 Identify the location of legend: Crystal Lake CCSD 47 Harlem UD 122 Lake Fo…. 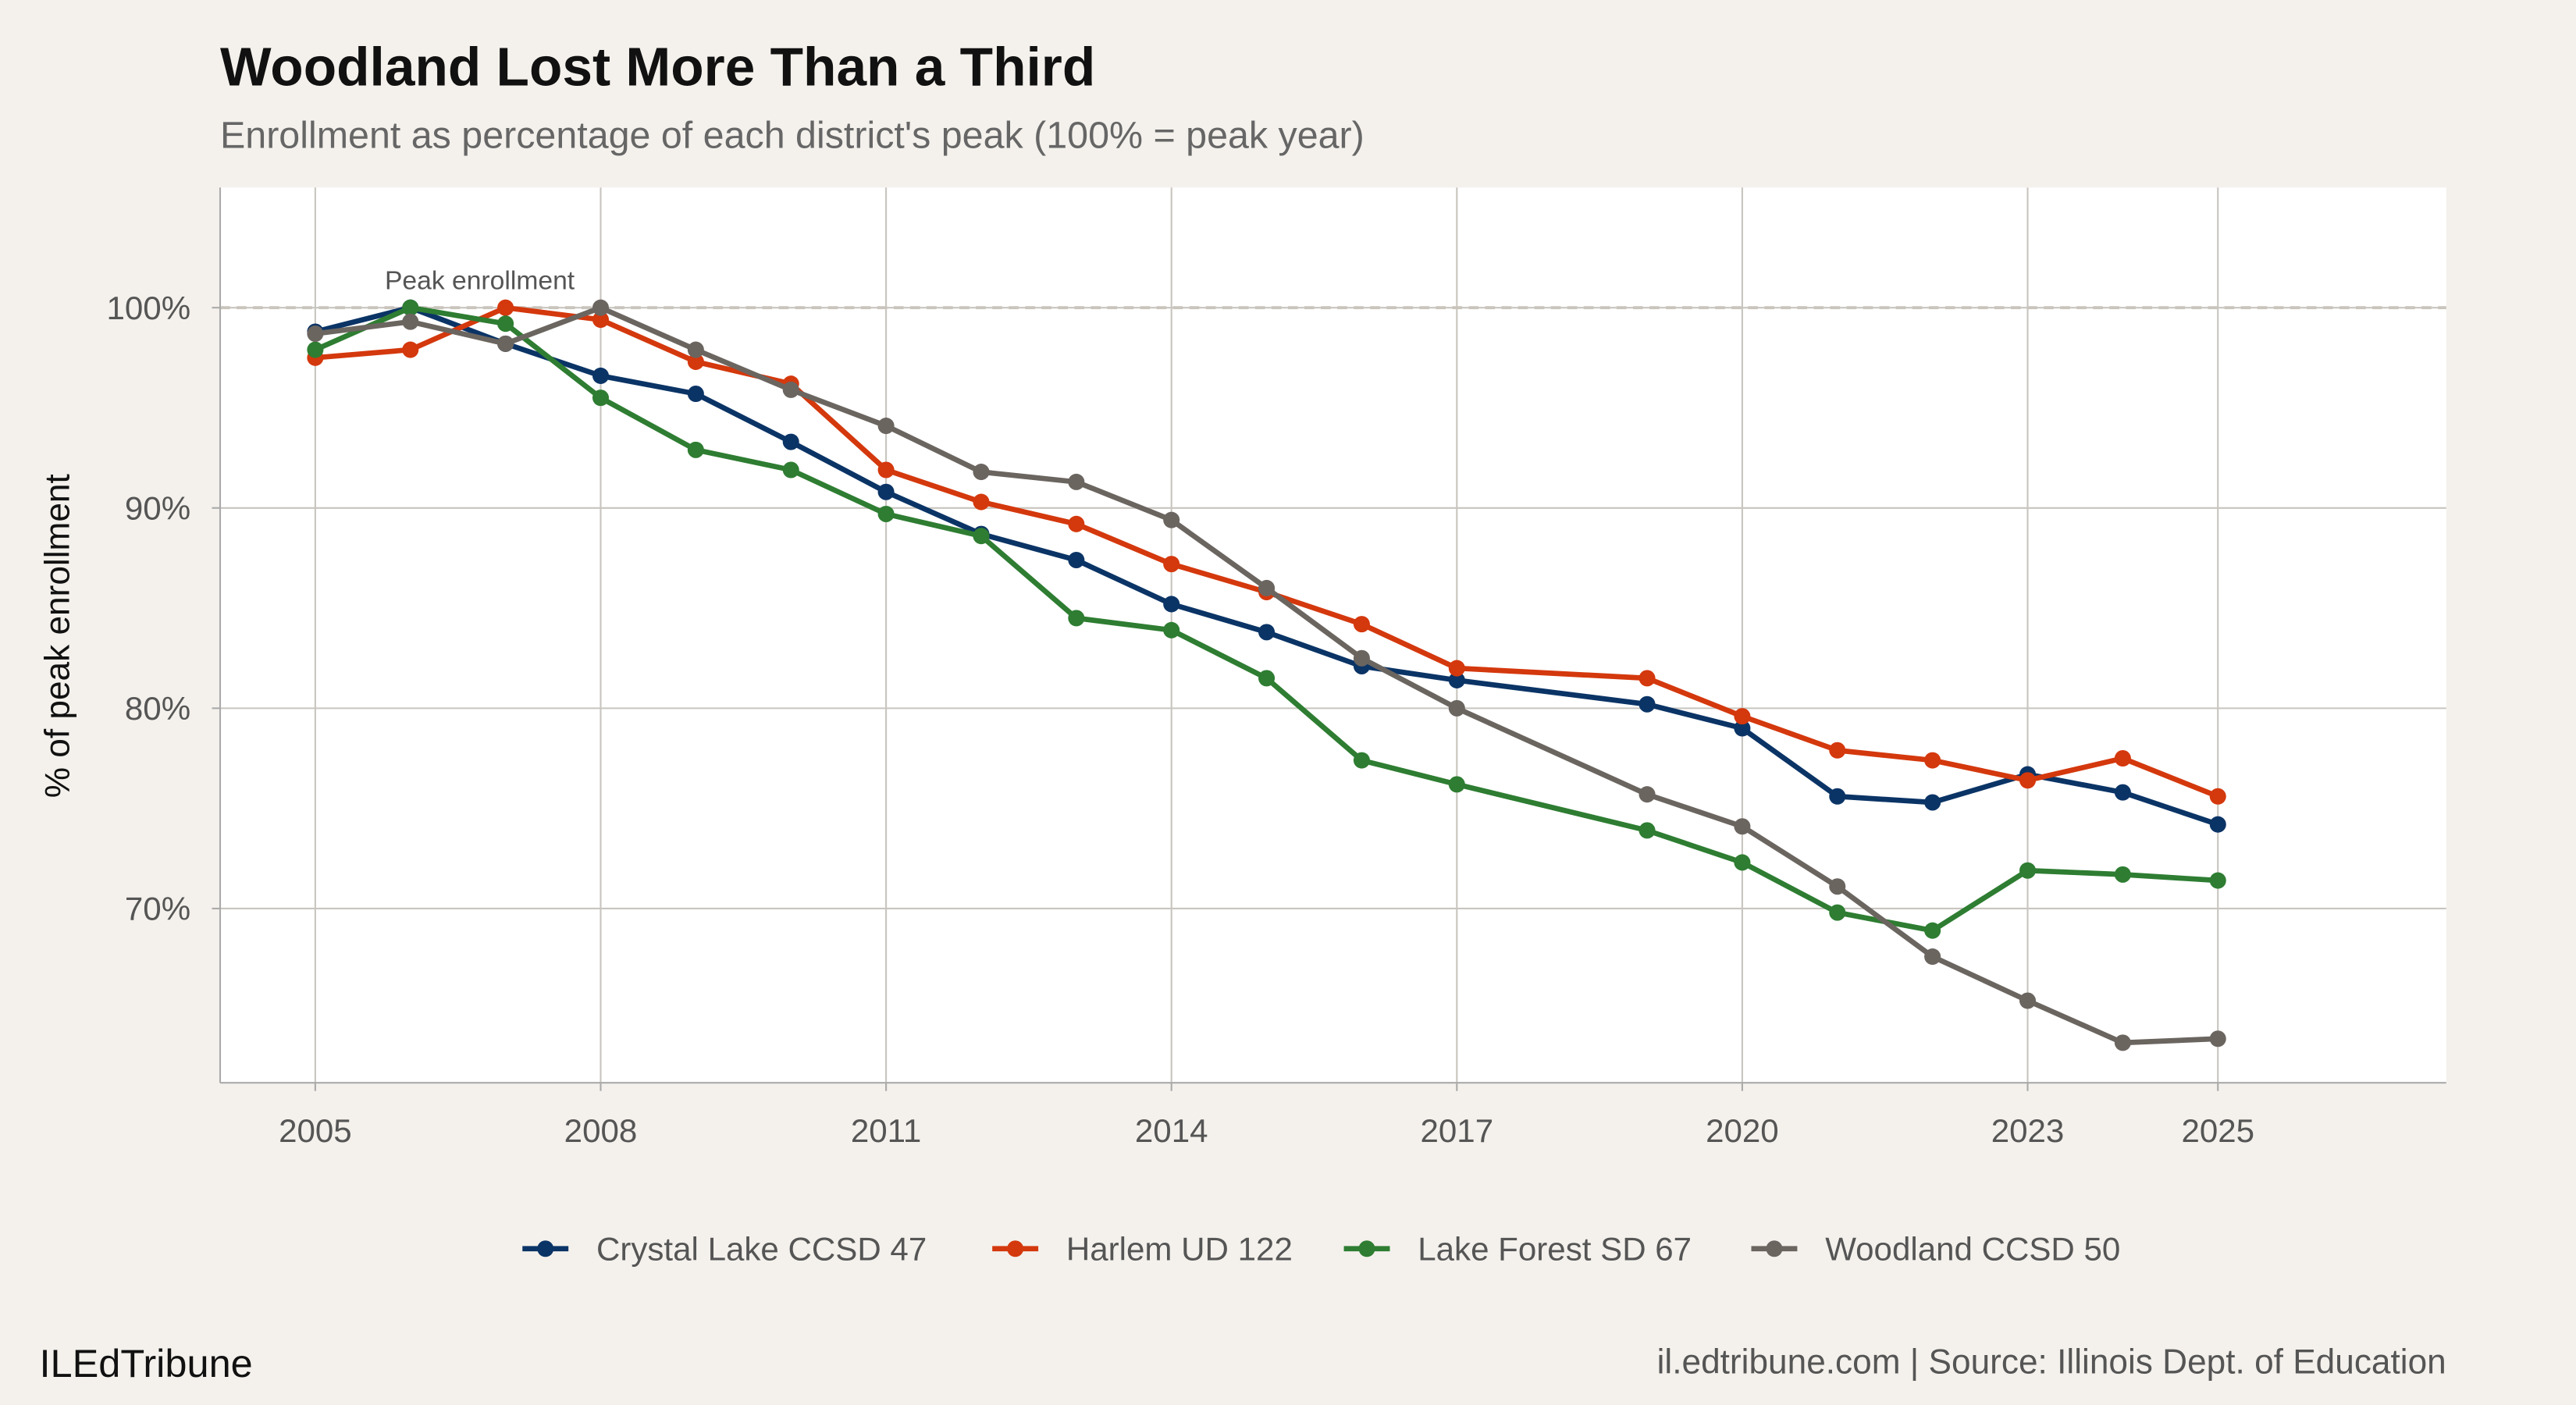
(1321, 1249).